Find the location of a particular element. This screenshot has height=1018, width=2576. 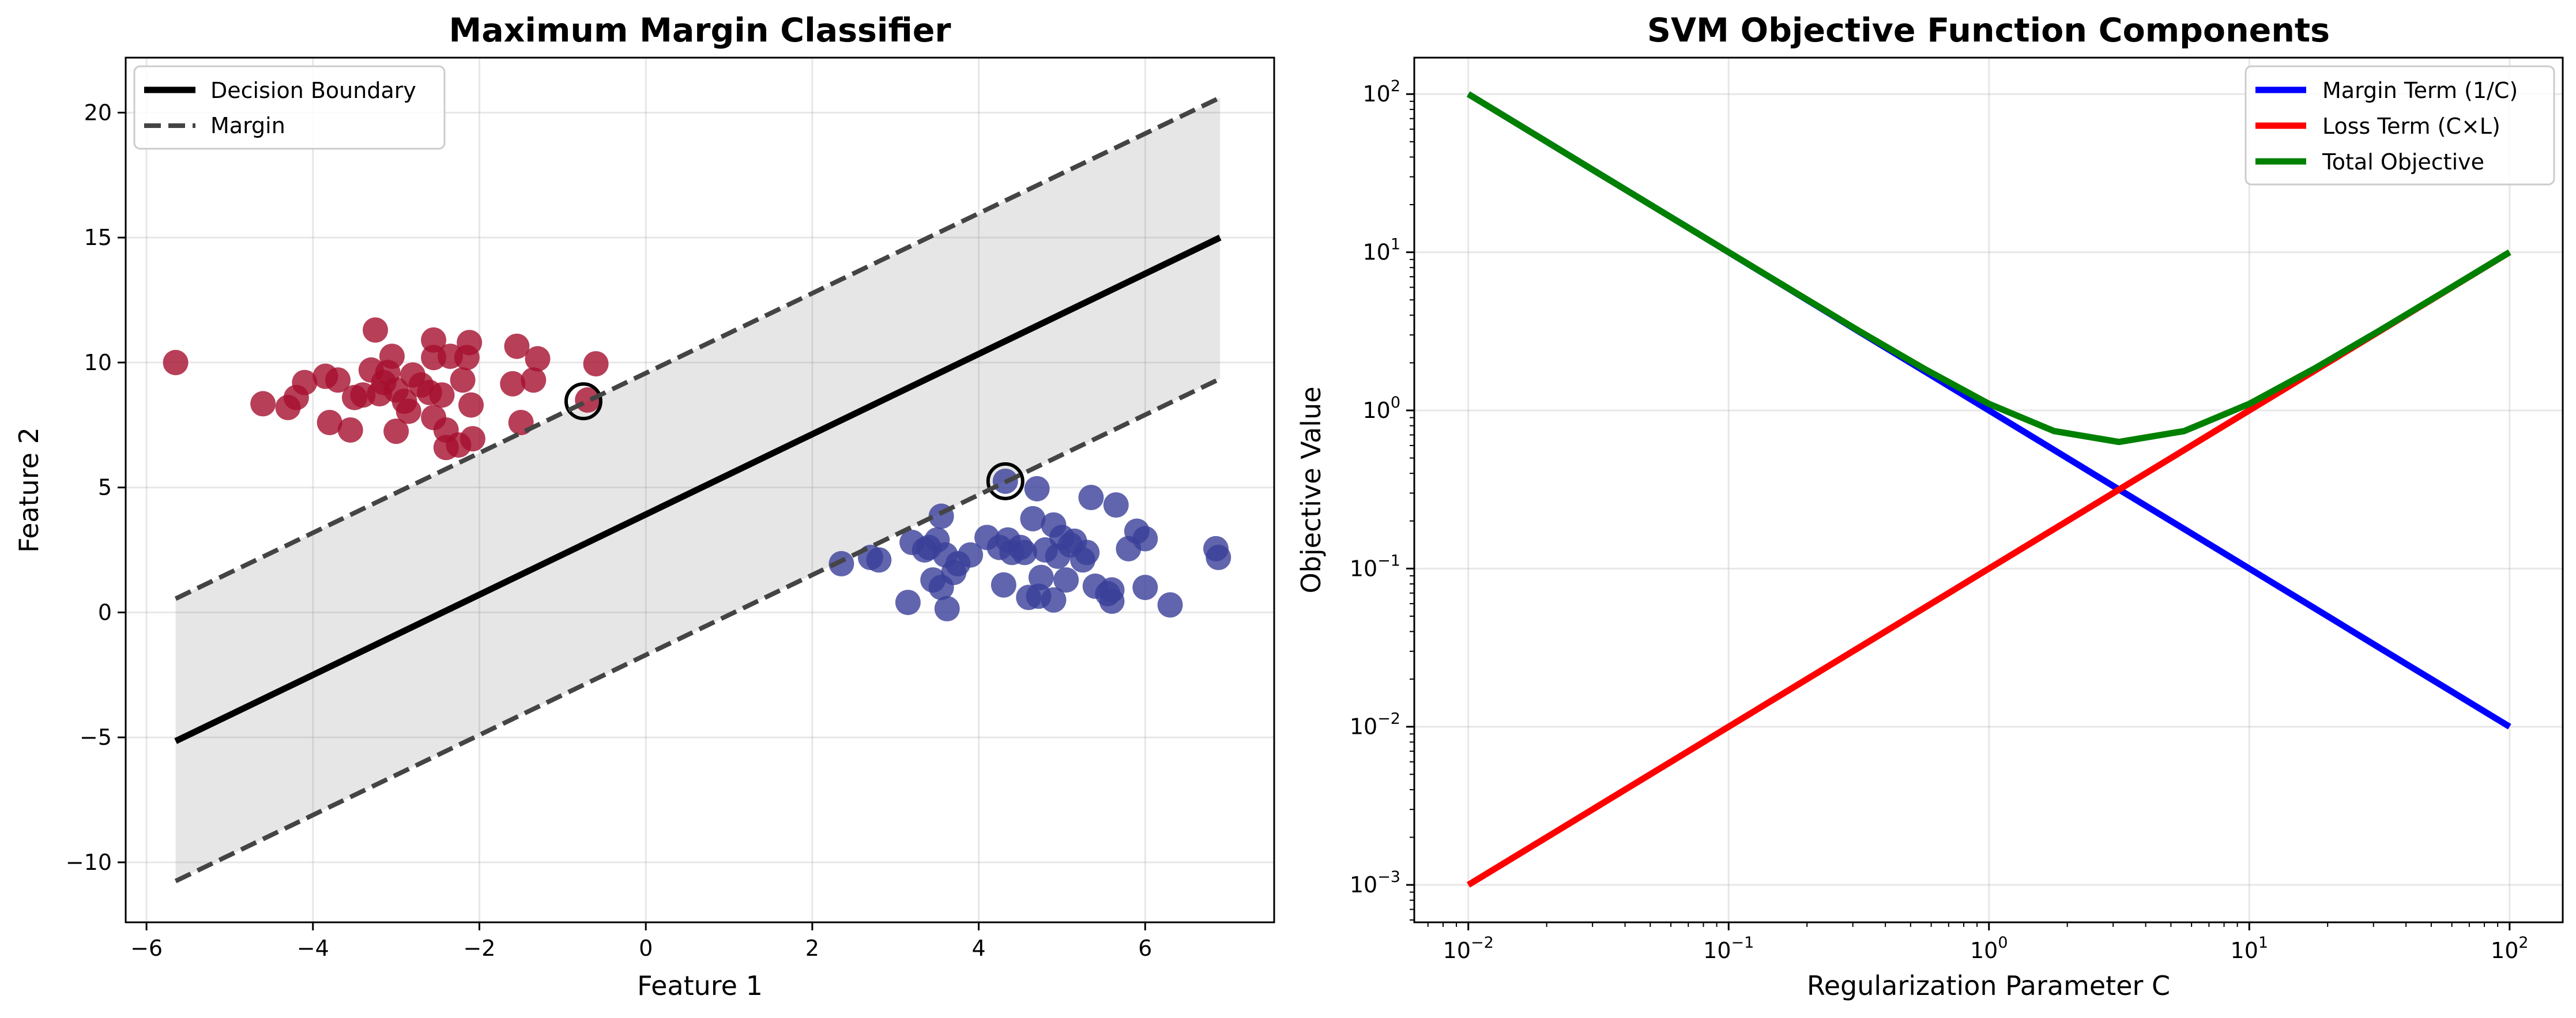

y-tick-label: 15 is located at coordinates (98, 237).